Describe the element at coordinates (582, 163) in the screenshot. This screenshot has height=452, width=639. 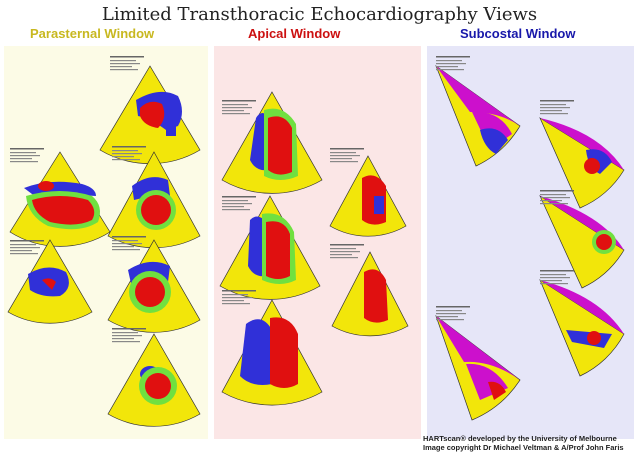
I see `subcostal-short-axis-view` at that location.